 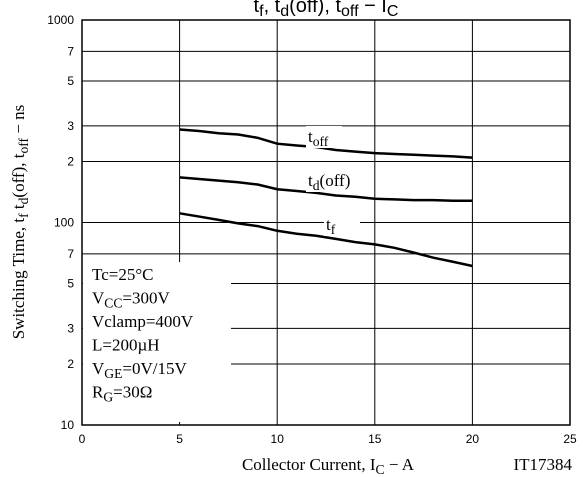 What do you see at coordinates (23, 200) in the screenshot?
I see `y-axis-label-part: d` at bounding box center [23, 200].